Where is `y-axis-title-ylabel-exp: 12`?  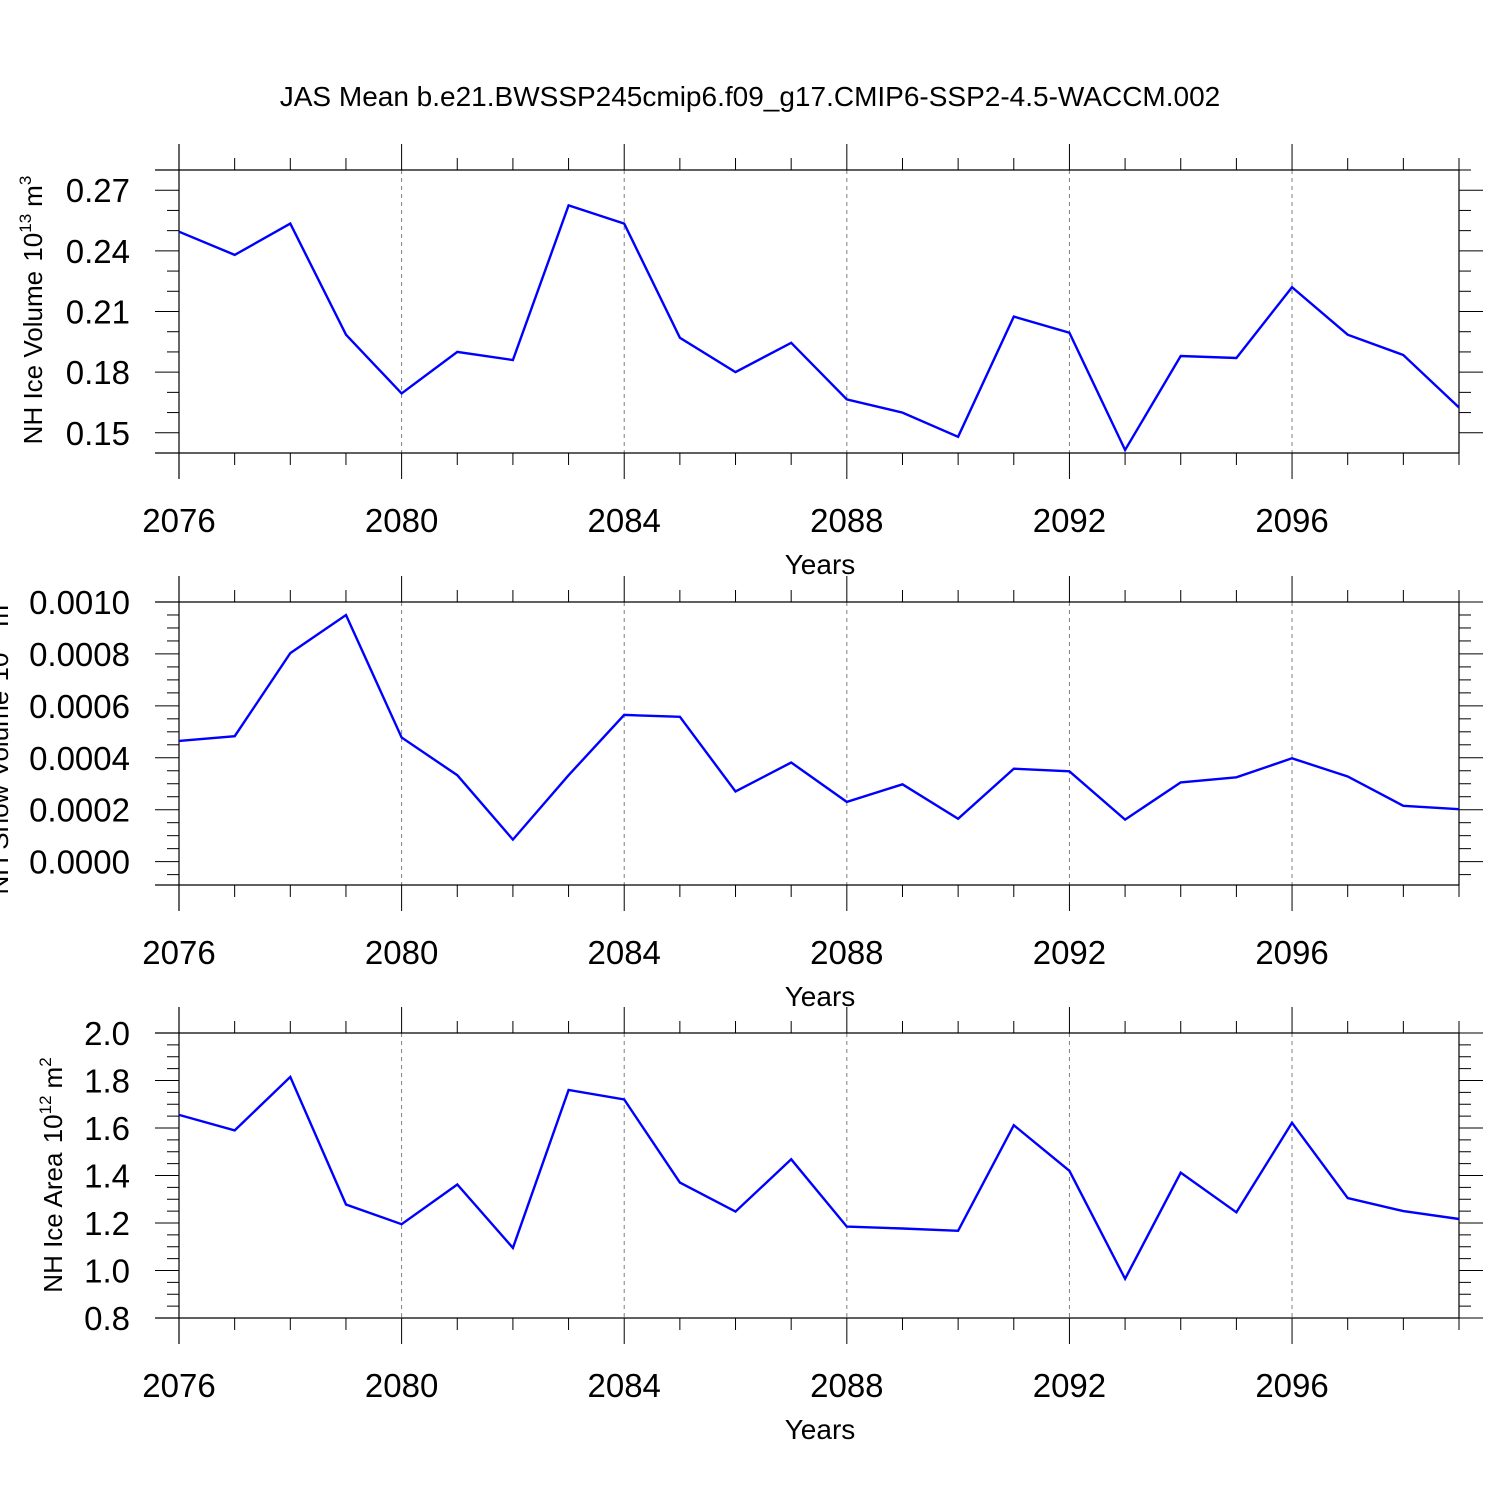 y-axis-title-ylabel-exp: 12 is located at coordinates (45, 1104).